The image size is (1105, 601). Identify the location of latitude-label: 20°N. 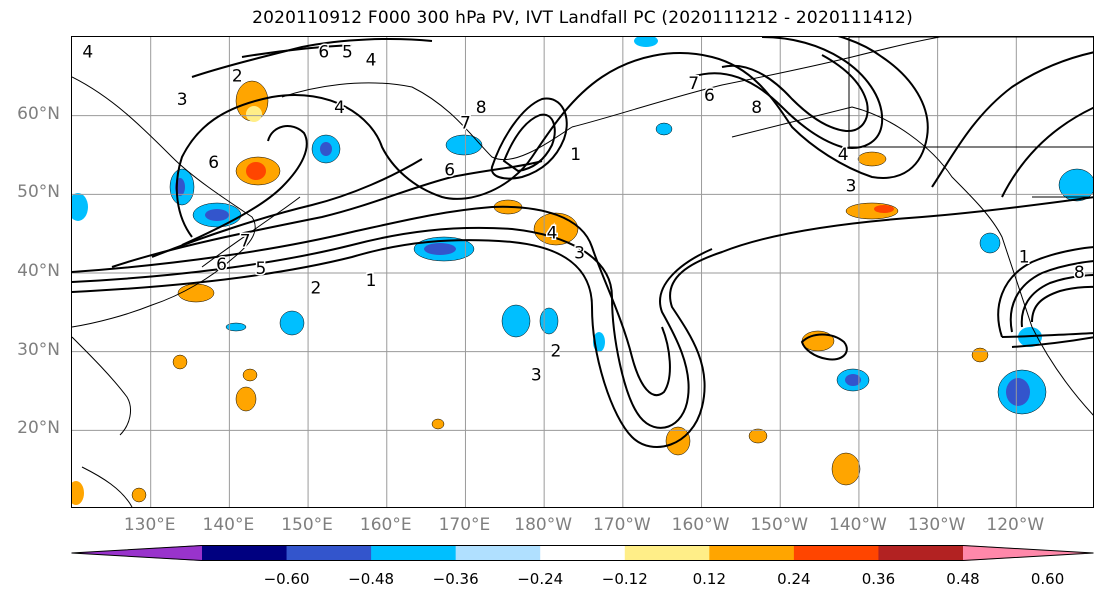
(38, 428).